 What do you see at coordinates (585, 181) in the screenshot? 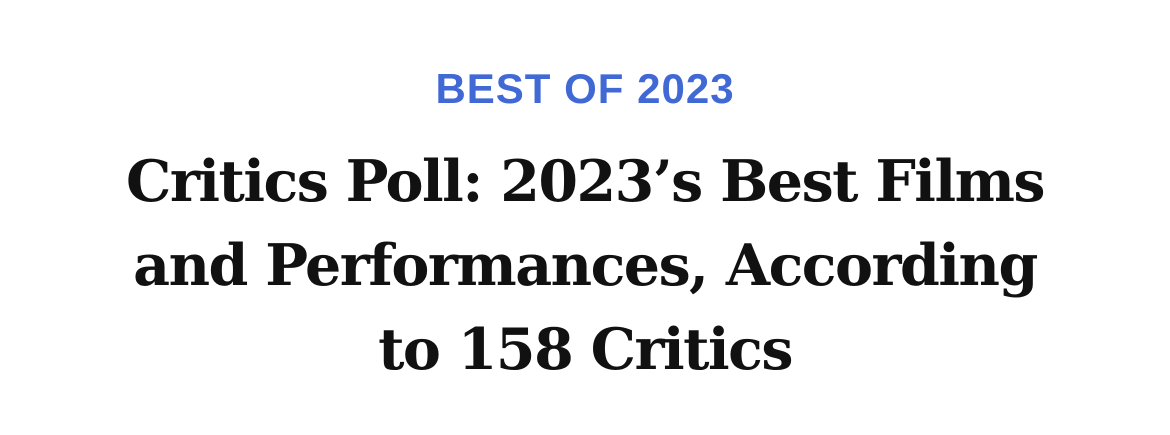
I see `headline-line-1: Critics Poll: 2023’s Best Films` at bounding box center [585, 181].